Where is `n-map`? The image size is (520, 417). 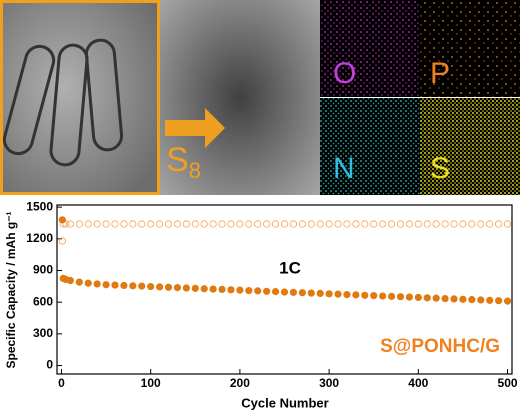
n-map is located at coordinates (370, 146).